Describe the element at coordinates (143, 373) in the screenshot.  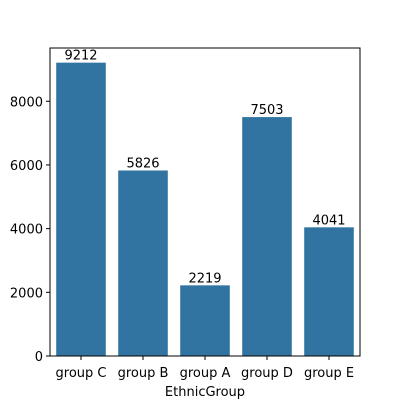
I see `x-tick-label-group-b: group B` at that location.